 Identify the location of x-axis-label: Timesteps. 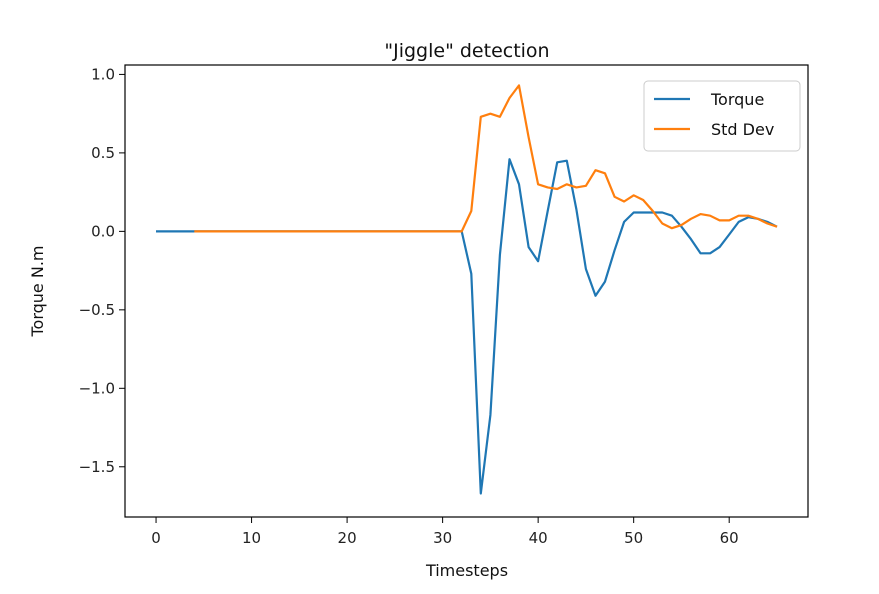
(466, 570).